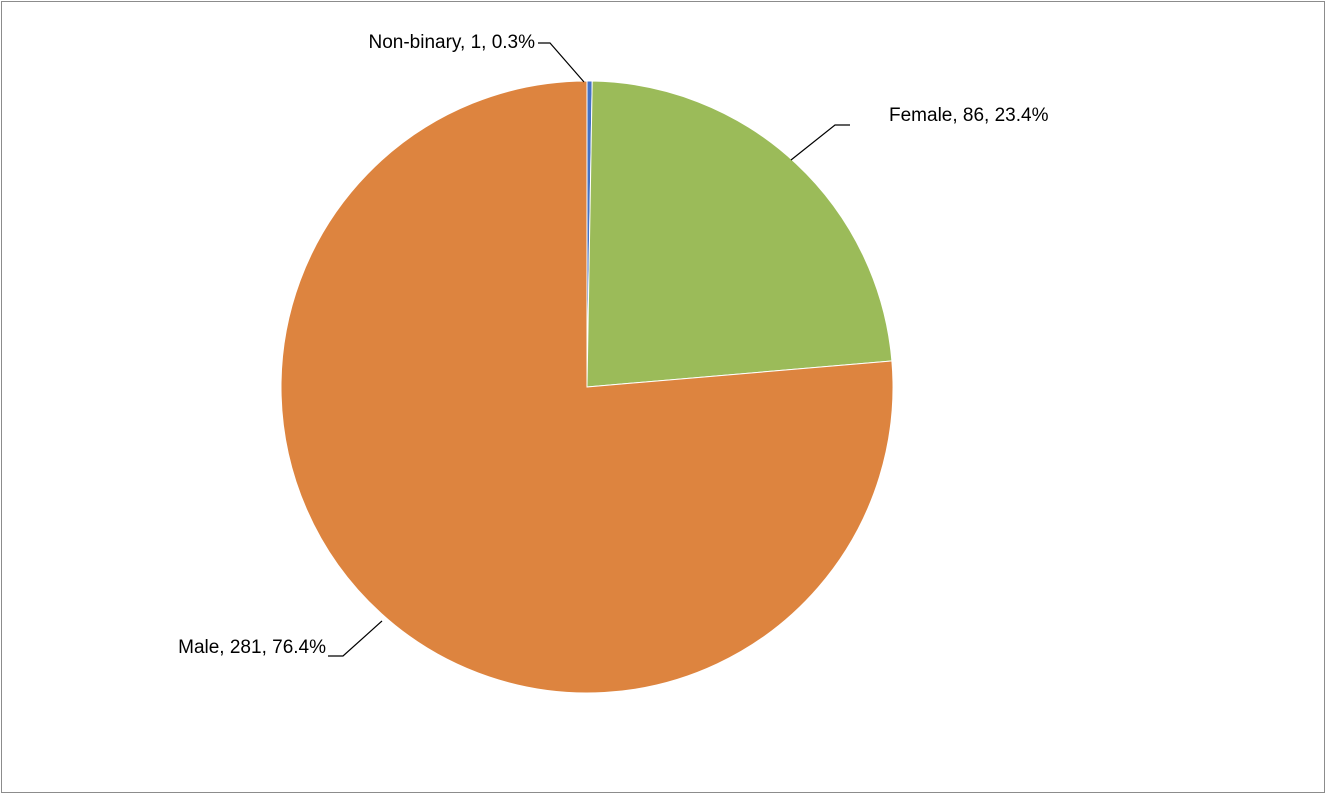  Describe the element at coordinates (739, 234) in the screenshot. I see `slice-female` at that location.